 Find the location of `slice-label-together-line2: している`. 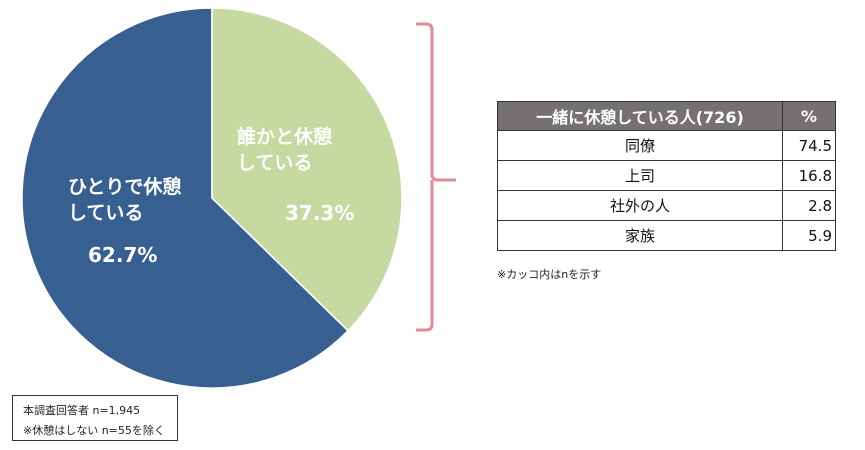

slice-label-together-line2: している is located at coordinates (274, 163).